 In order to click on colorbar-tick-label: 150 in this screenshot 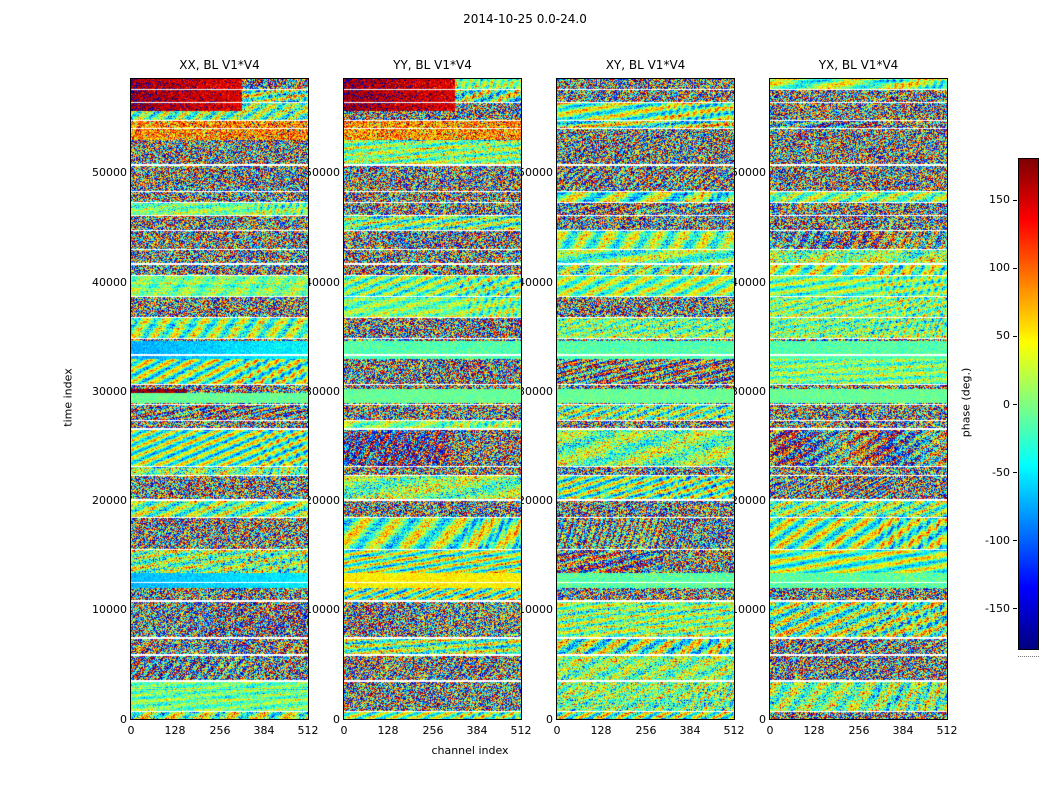, I will do `click(999, 199)`.